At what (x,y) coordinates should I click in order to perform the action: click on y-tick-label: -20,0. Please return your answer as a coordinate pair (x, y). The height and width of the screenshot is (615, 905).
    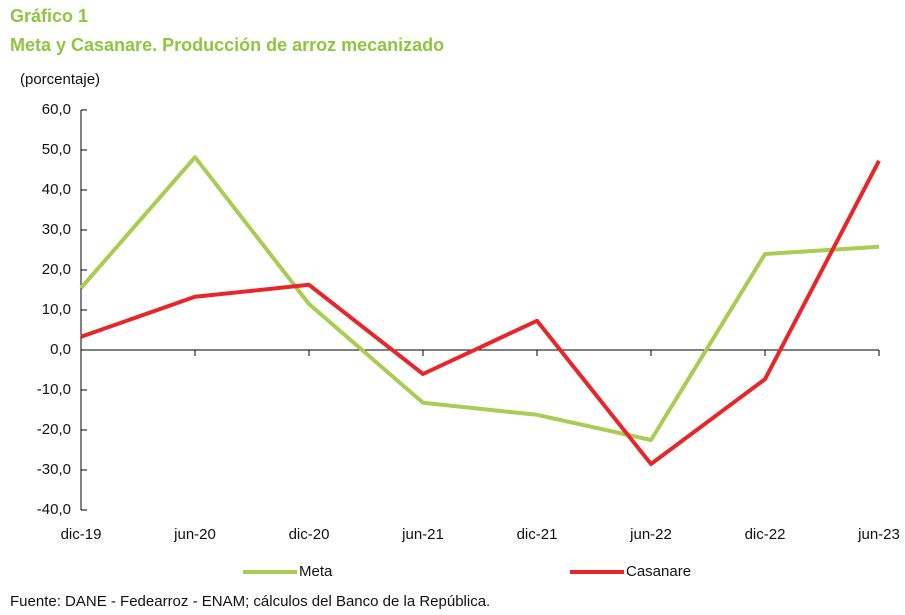
    Looking at the image, I should click on (54, 429).